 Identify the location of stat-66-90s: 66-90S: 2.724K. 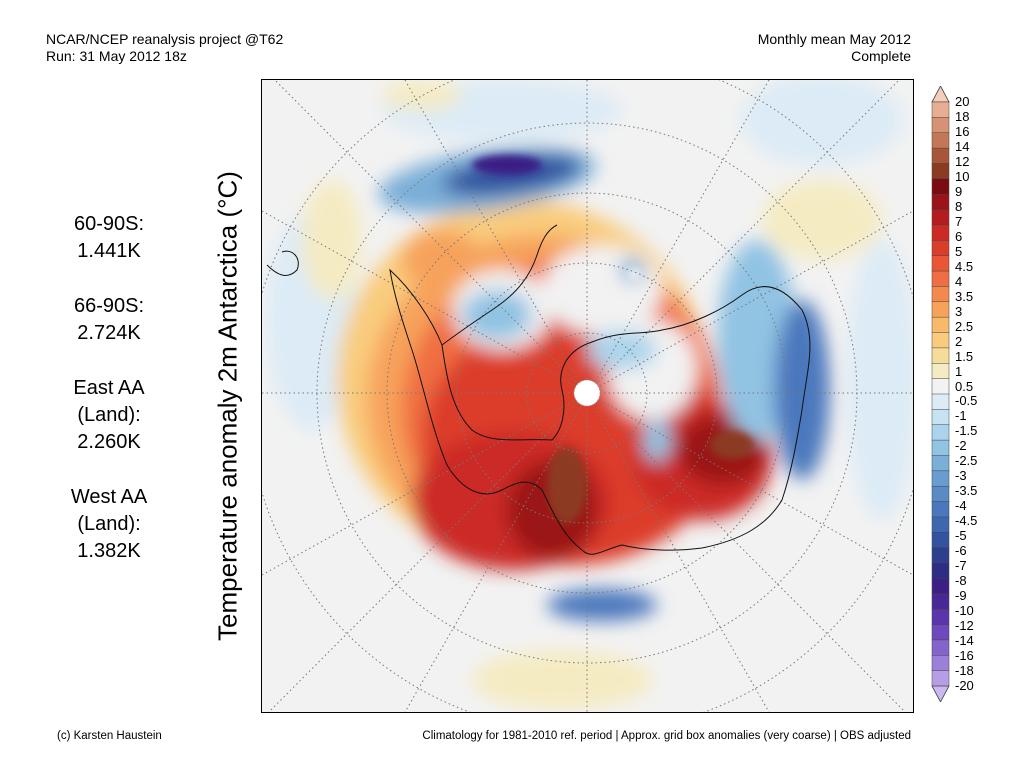
(109, 320).